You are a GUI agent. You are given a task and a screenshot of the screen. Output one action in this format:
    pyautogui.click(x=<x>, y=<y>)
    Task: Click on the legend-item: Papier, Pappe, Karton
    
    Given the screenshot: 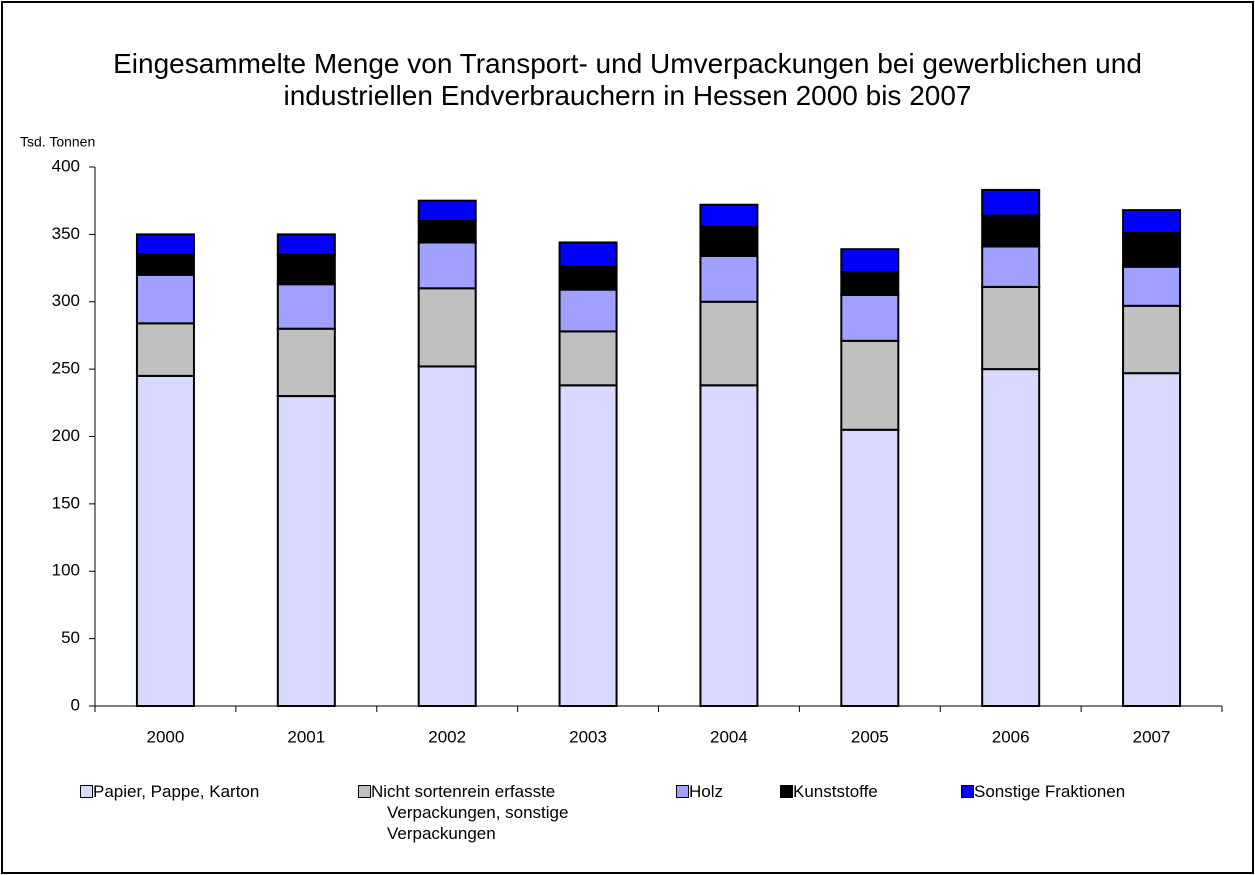 What is the action you would take?
    pyautogui.click(x=215, y=791)
    